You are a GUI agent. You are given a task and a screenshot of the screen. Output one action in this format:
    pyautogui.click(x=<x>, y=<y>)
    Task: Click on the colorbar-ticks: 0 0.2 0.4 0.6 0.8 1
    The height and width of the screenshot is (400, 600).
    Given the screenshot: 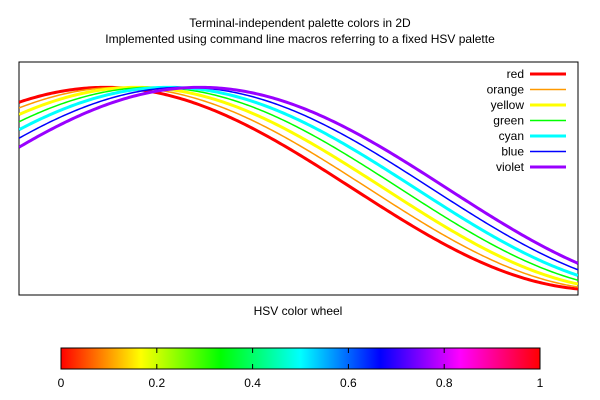 What is the action you would take?
    pyautogui.click(x=301, y=369)
    